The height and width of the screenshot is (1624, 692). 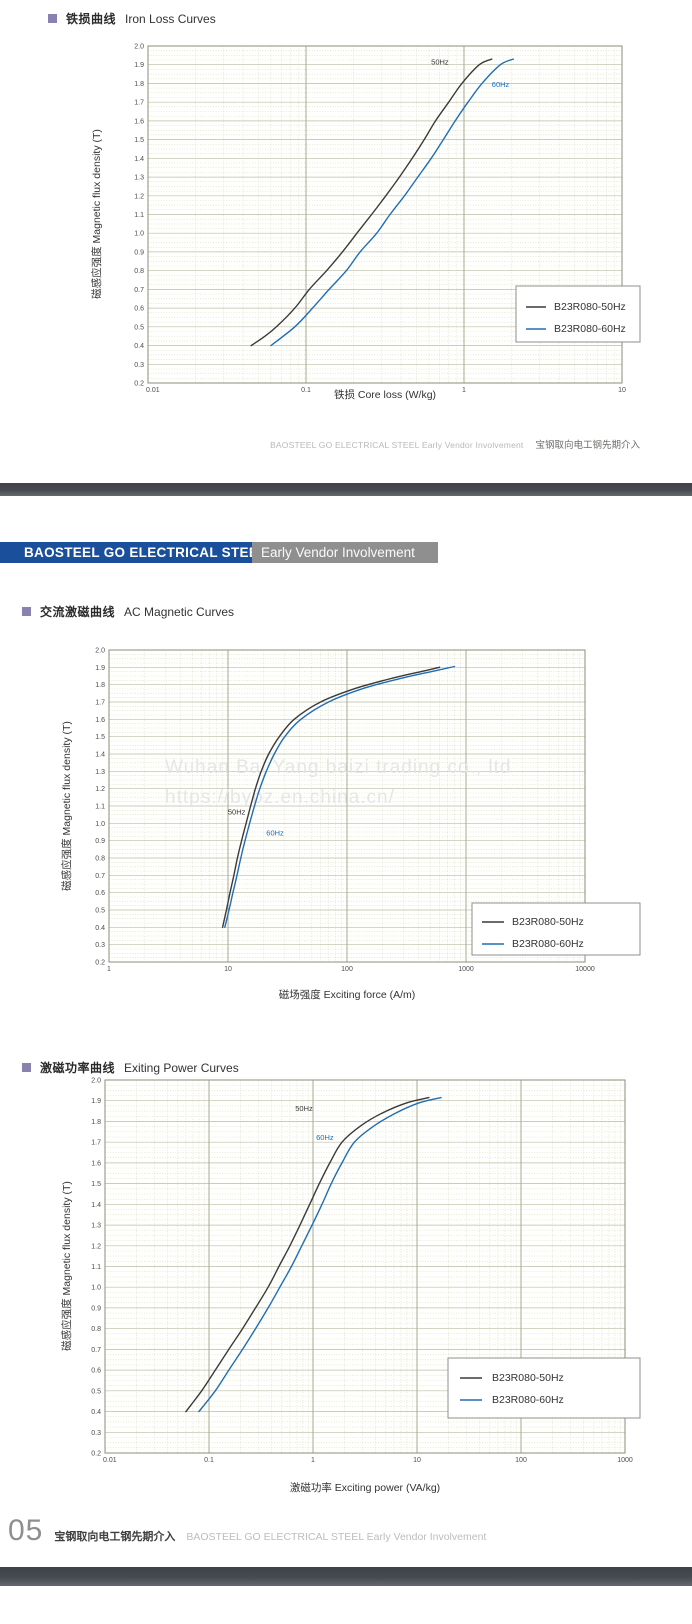 I want to click on svg-text: 铁损 Core loss (W/kg), so click(x=385, y=394).